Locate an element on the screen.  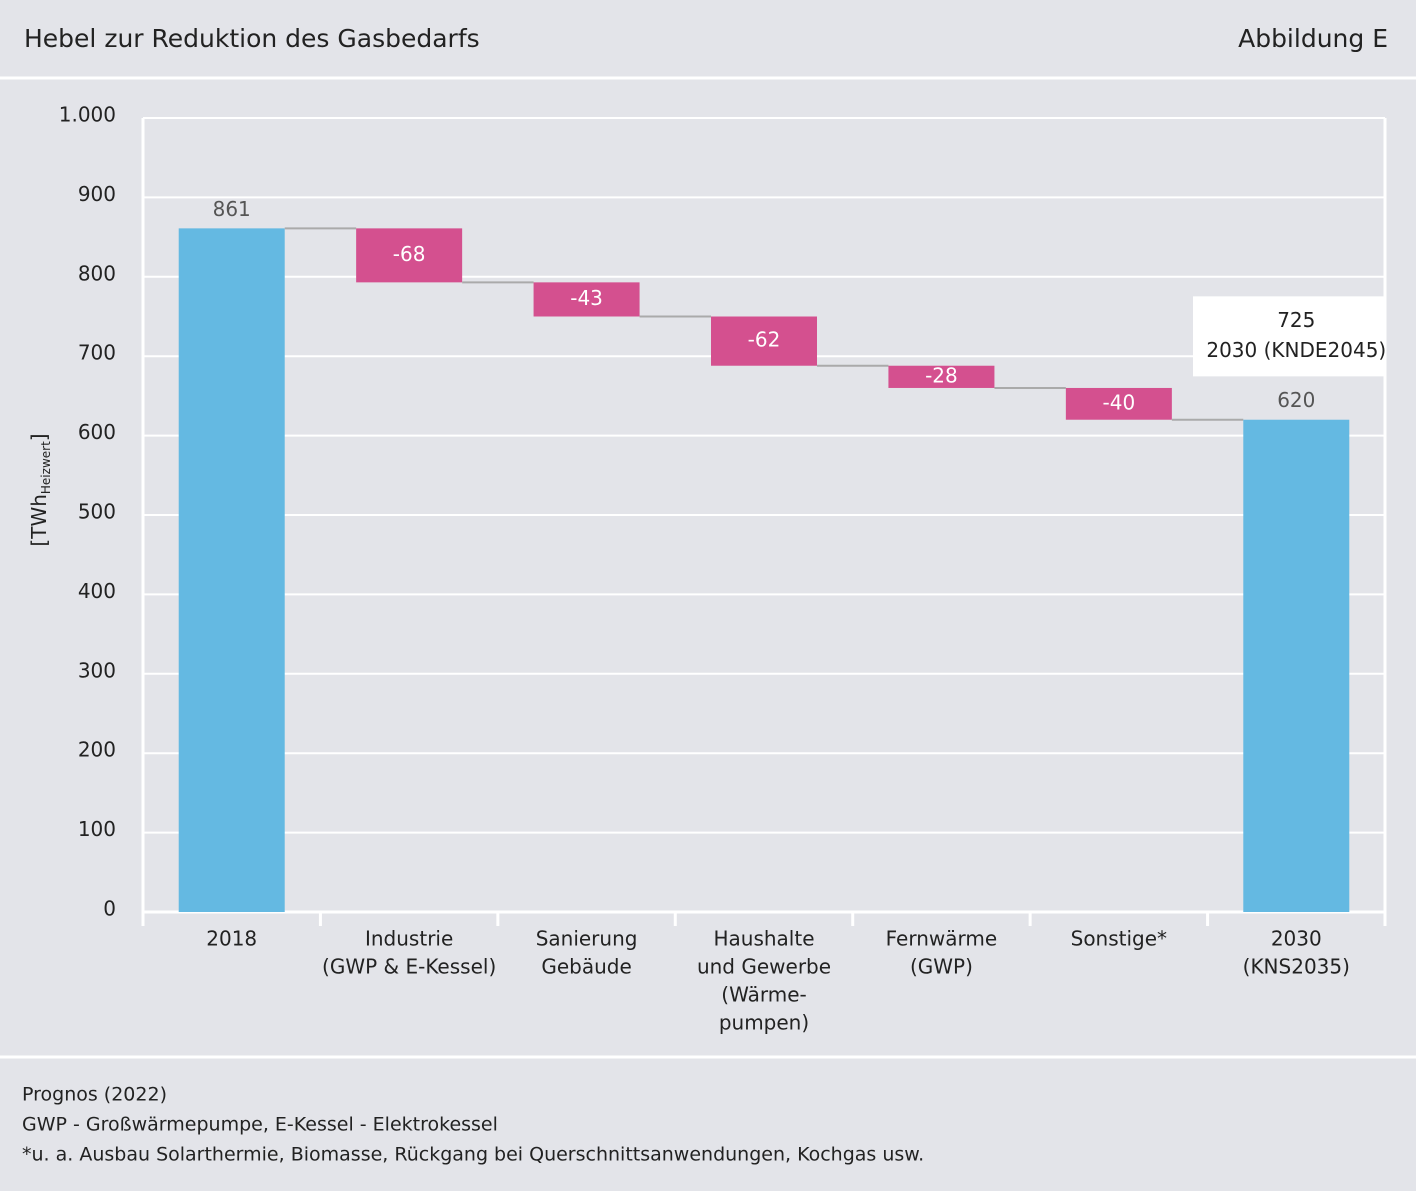
data-label: 861 is located at coordinates (232, 209).